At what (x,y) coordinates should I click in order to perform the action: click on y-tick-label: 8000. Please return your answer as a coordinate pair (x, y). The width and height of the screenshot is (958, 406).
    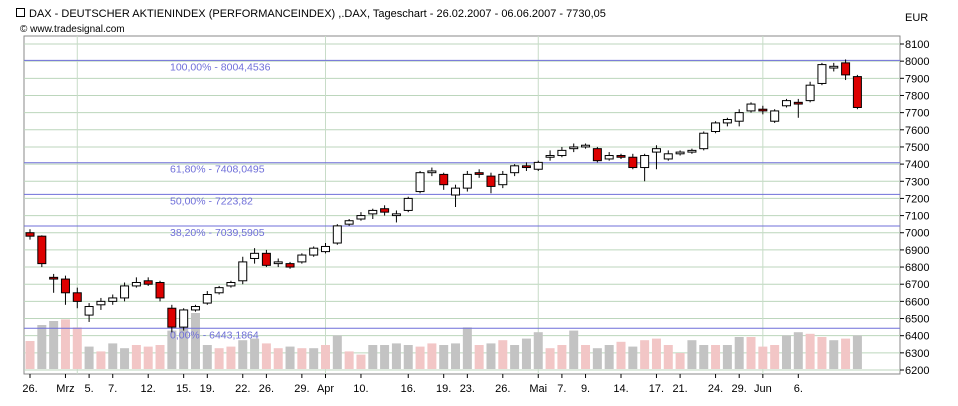
    Looking at the image, I should click on (917, 62).